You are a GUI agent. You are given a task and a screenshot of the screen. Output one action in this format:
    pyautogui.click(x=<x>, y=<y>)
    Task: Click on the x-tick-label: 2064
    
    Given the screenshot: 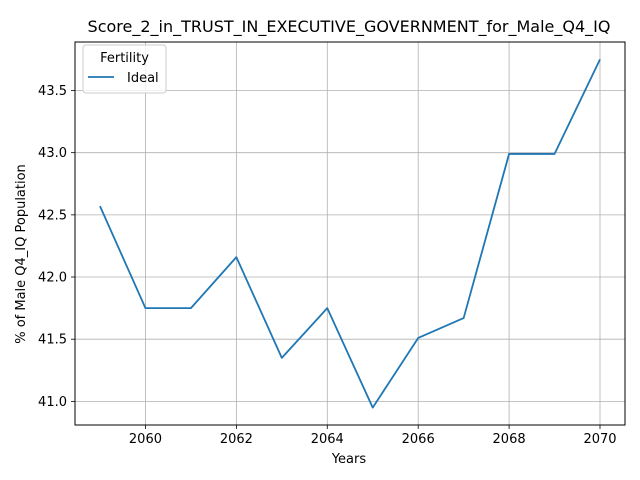 What is the action you would take?
    pyautogui.click(x=327, y=439)
    